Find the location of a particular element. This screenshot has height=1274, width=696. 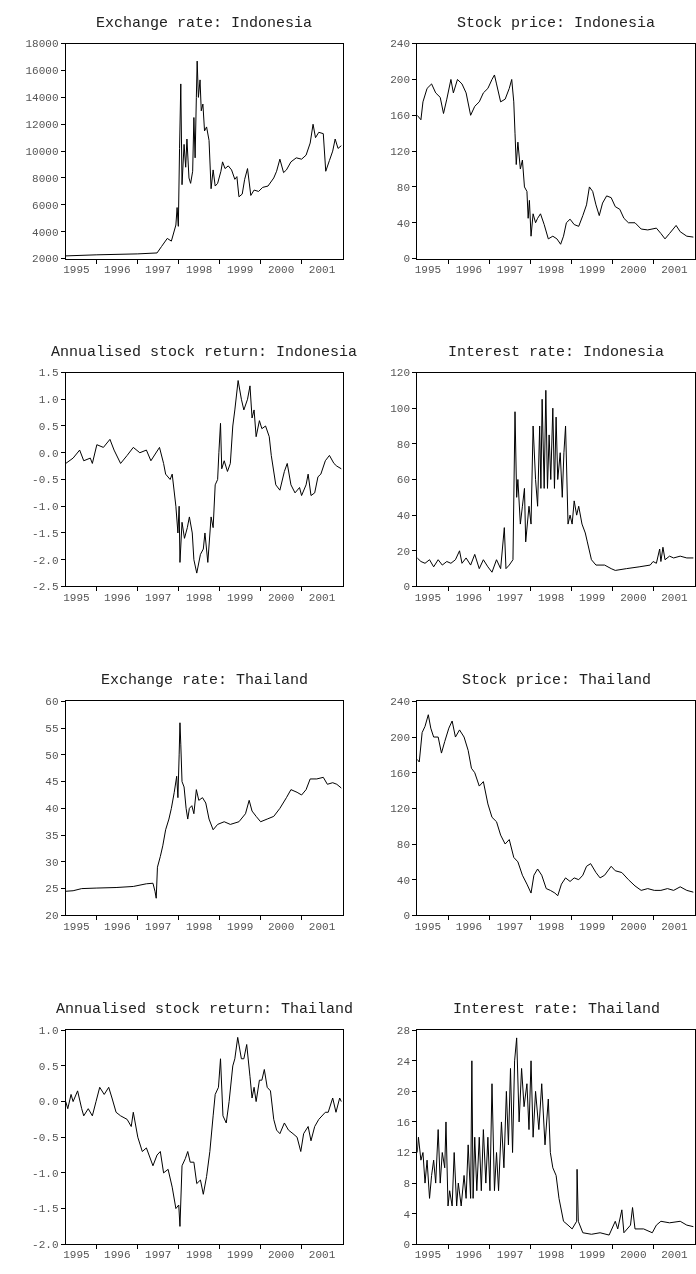

y-tick-label: 0.5 is located at coordinates (48, 426).